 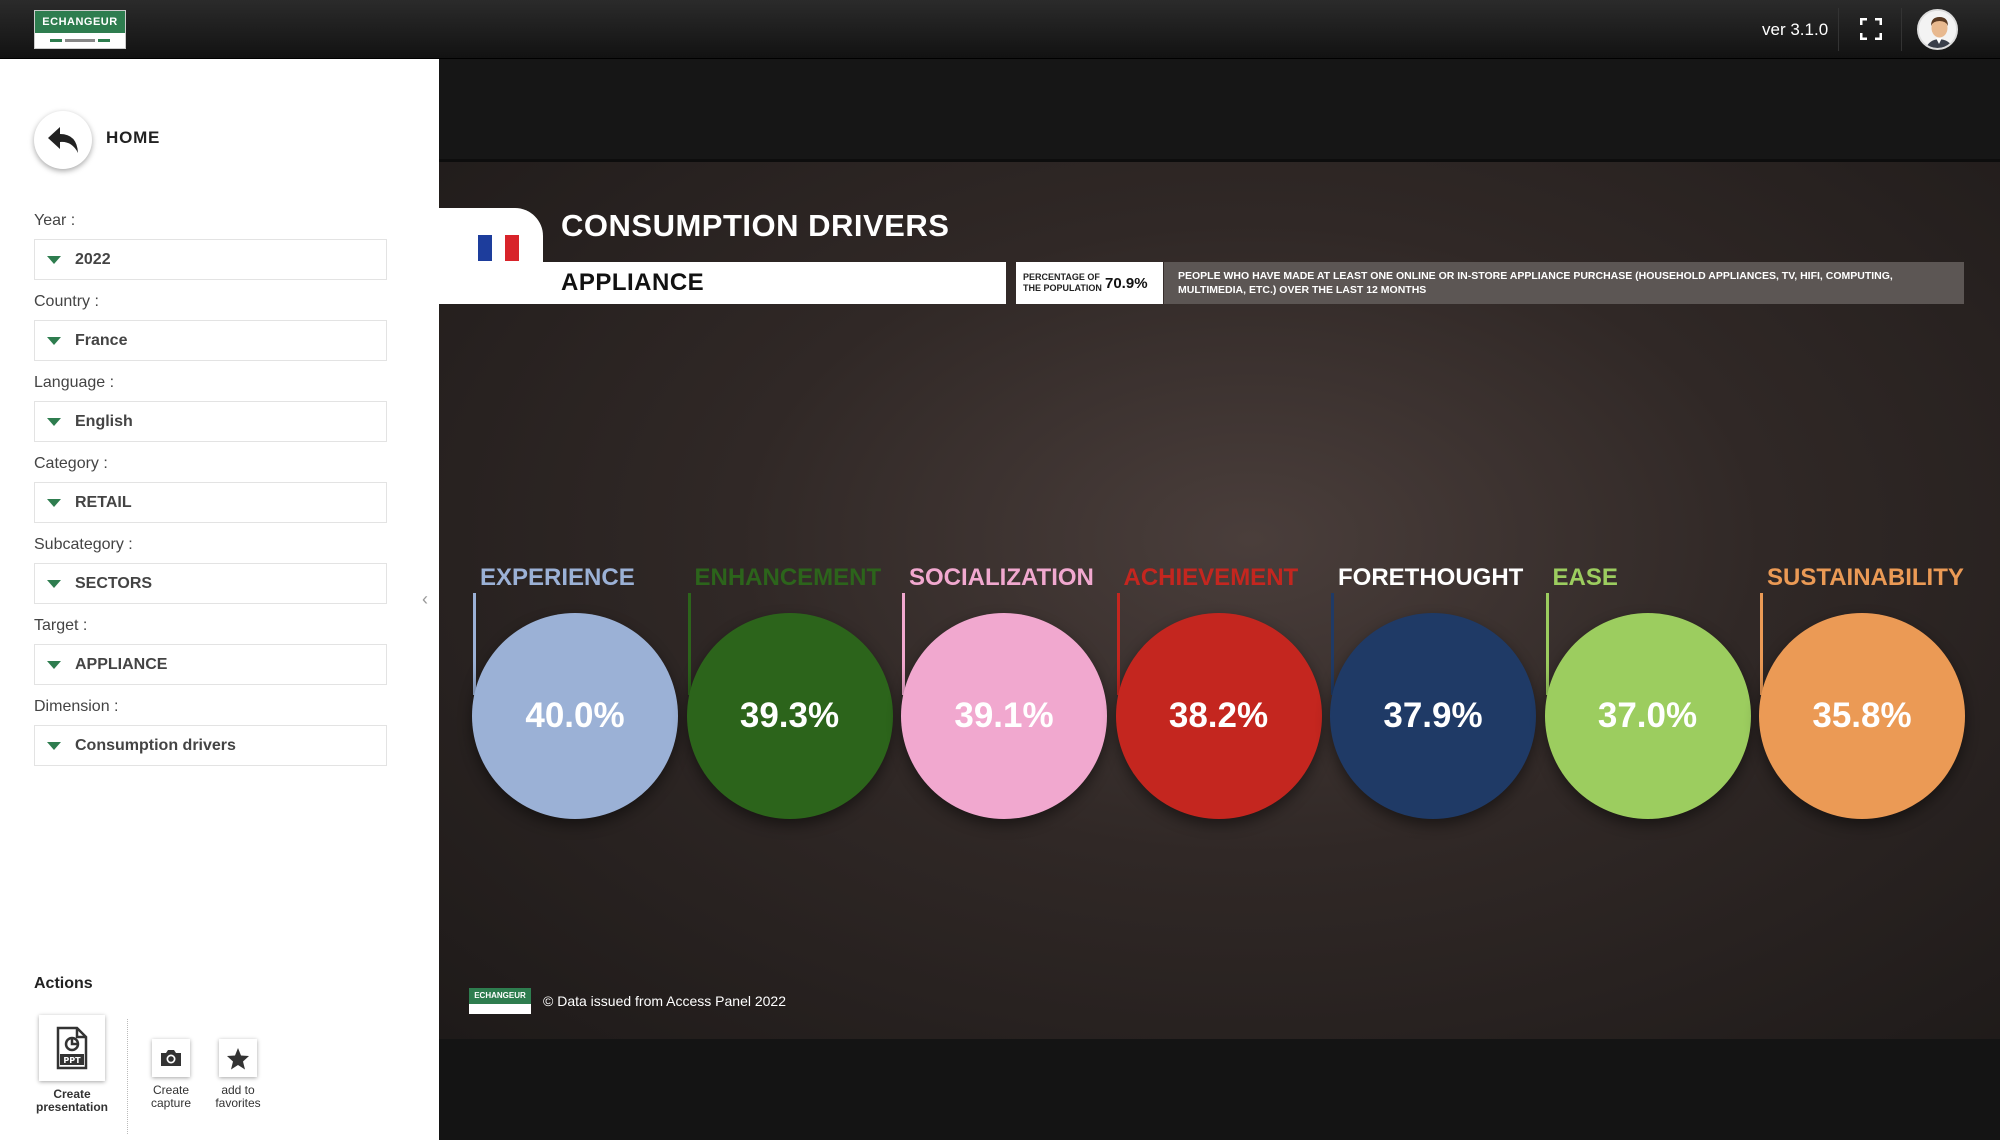 I want to click on dimension-label: Dimension :, so click(x=76, y=706).